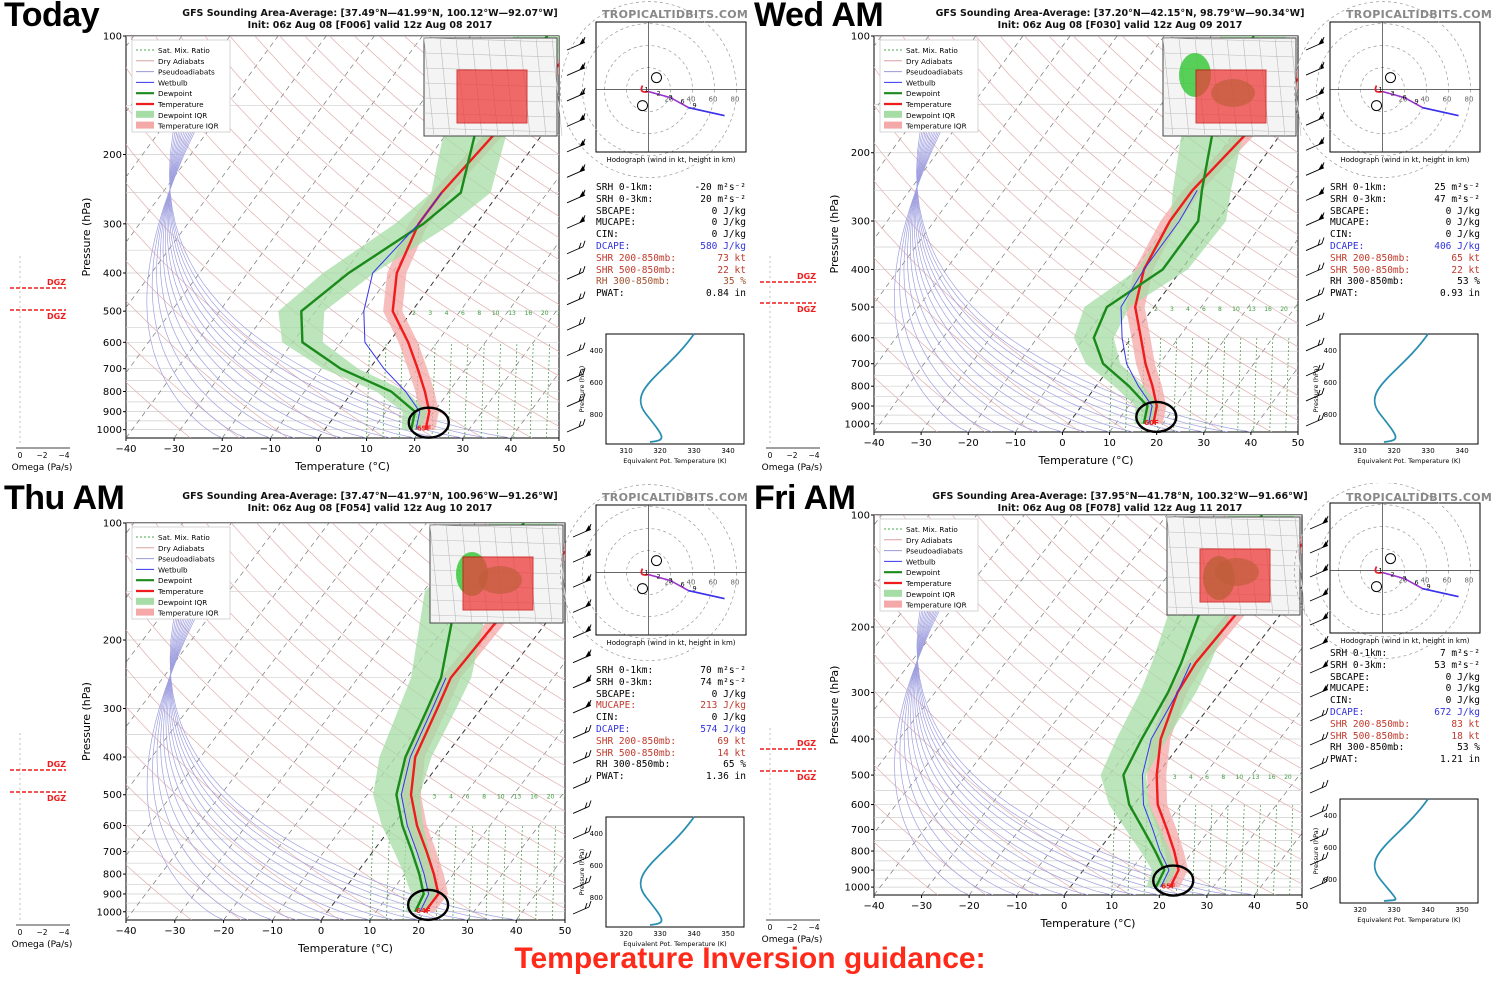  What do you see at coordinates (418, 931) in the screenshot?
I see `x-tick-label: 20` at bounding box center [418, 931].